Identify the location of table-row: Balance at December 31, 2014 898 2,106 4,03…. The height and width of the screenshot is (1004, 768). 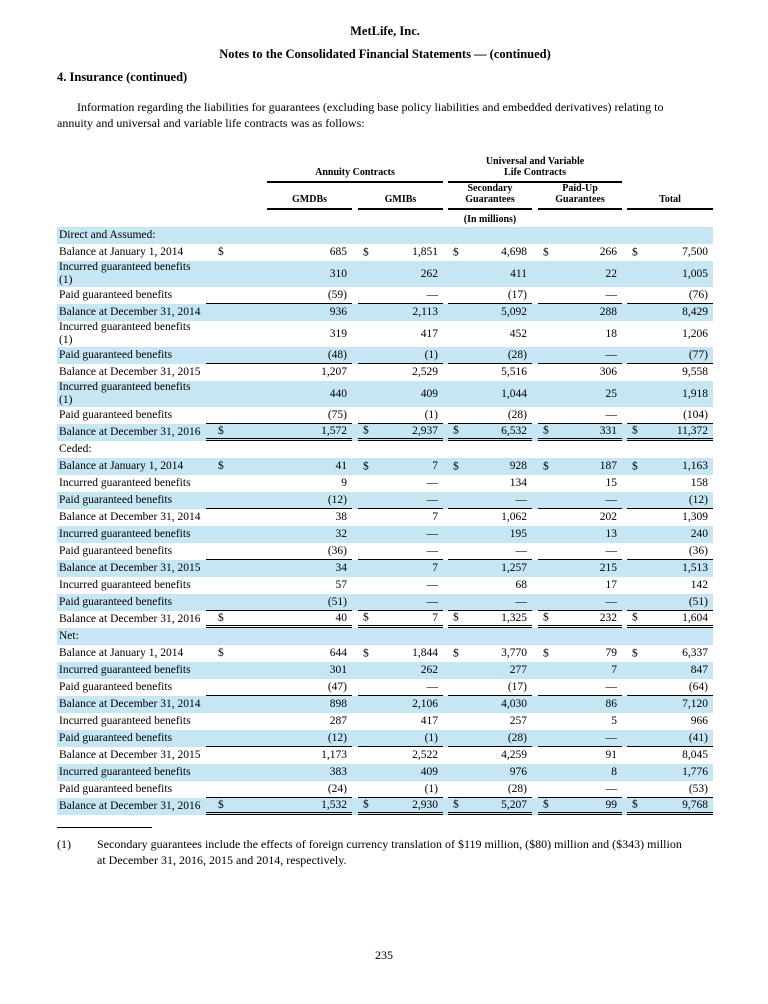
(385, 704).